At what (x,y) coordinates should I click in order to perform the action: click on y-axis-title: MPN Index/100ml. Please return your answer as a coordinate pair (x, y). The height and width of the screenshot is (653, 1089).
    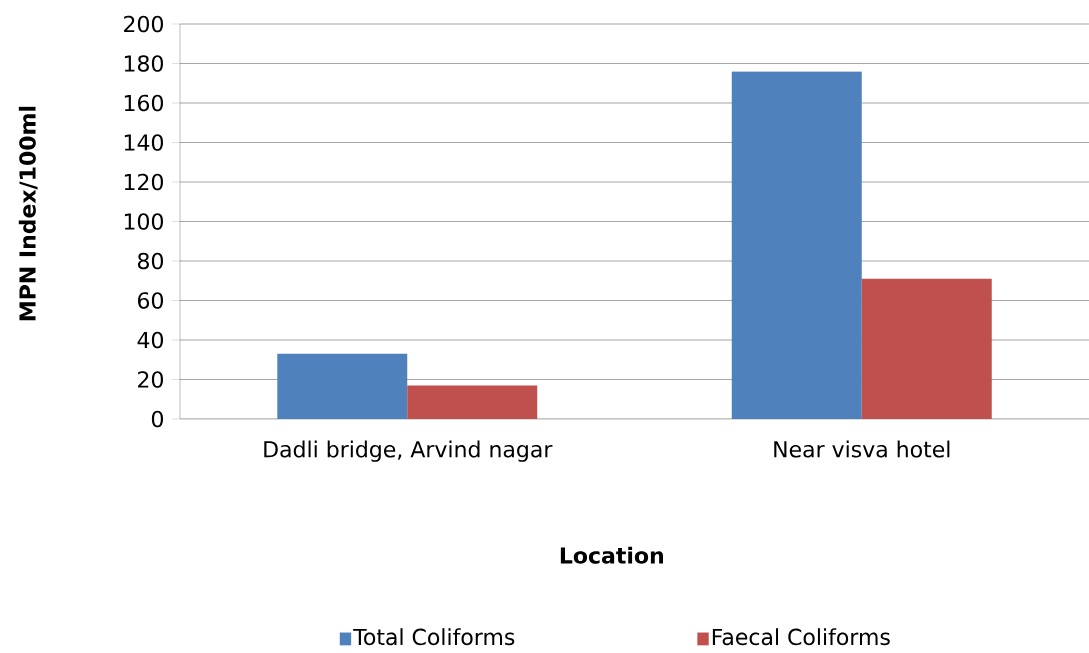
    Looking at the image, I should click on (28, 213).